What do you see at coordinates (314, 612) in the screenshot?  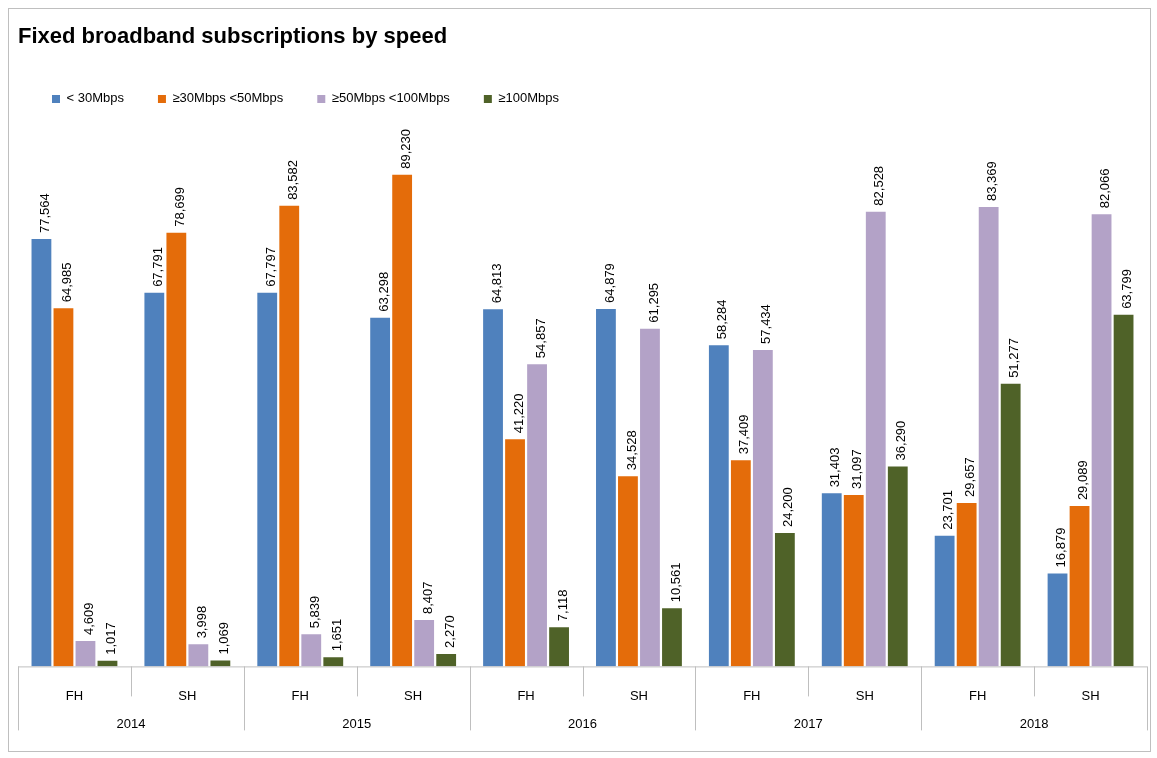 I see `data-label: 5,839` at bounding box center [314, 612].